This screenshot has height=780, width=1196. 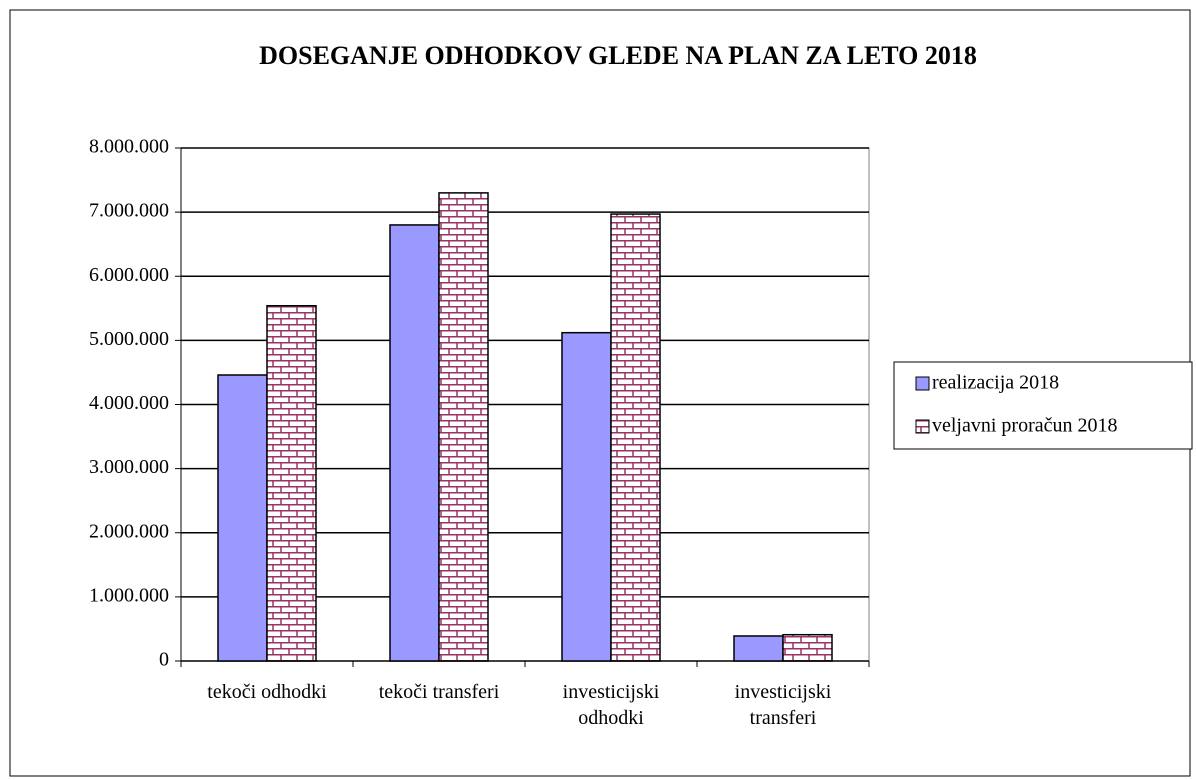 I want to click on x-tick-label: tekoči transferi, so click(x=439, y=692).